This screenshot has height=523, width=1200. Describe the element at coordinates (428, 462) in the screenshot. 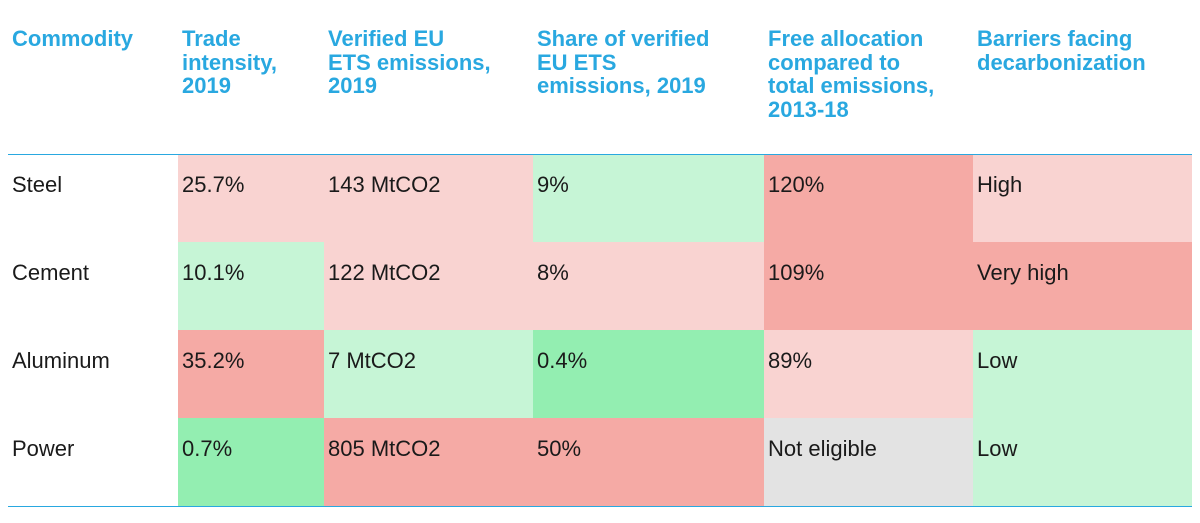

I see `cell-verified-emissions-row-4: 805 MtCO2` at that location.